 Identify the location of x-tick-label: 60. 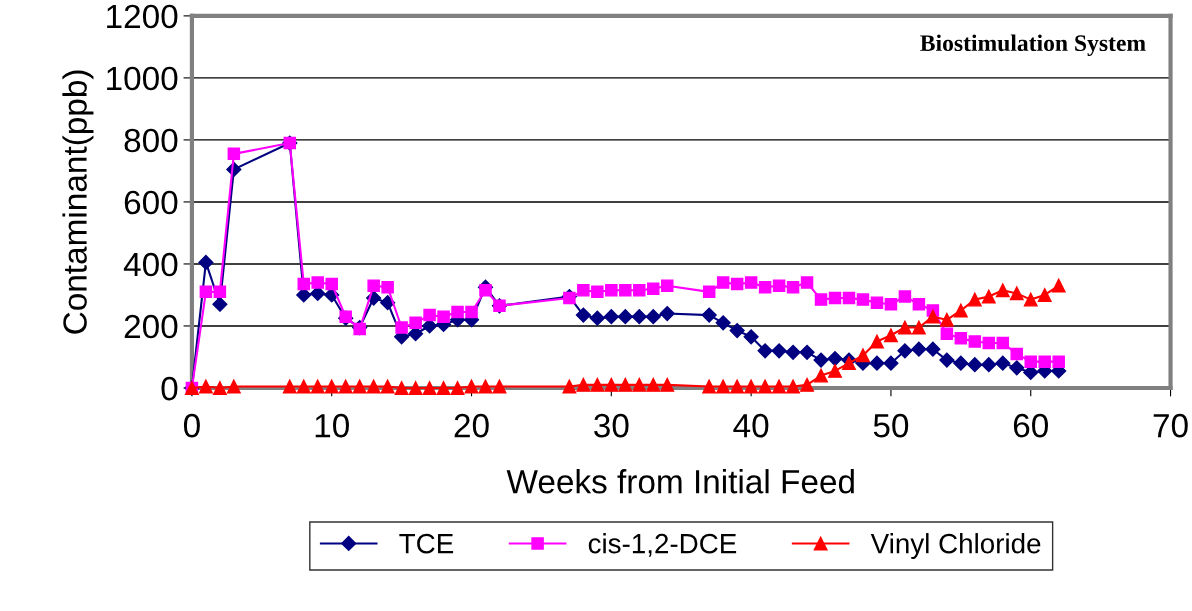
(1030, 425).